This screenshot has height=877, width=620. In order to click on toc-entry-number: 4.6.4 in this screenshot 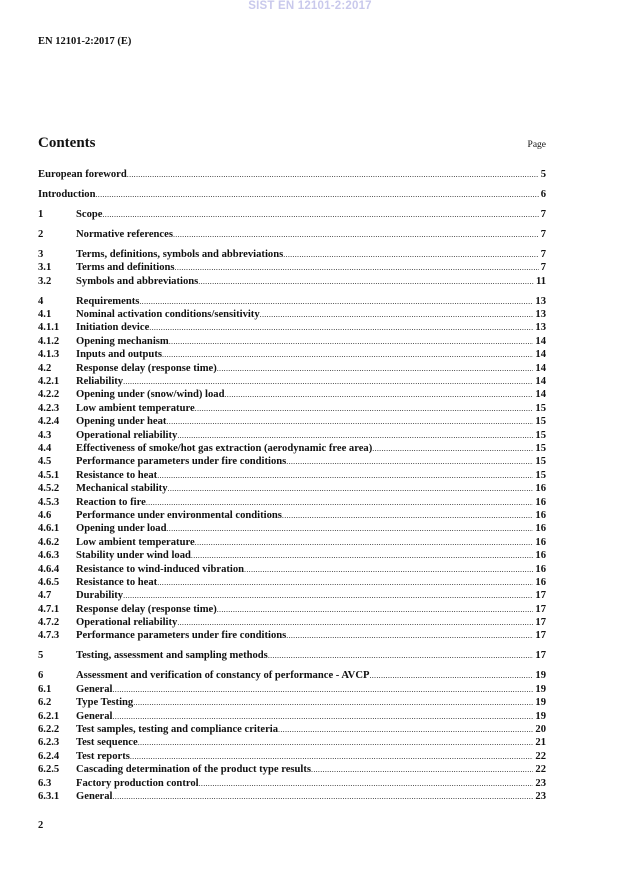, I will do `click(49, 569)`.